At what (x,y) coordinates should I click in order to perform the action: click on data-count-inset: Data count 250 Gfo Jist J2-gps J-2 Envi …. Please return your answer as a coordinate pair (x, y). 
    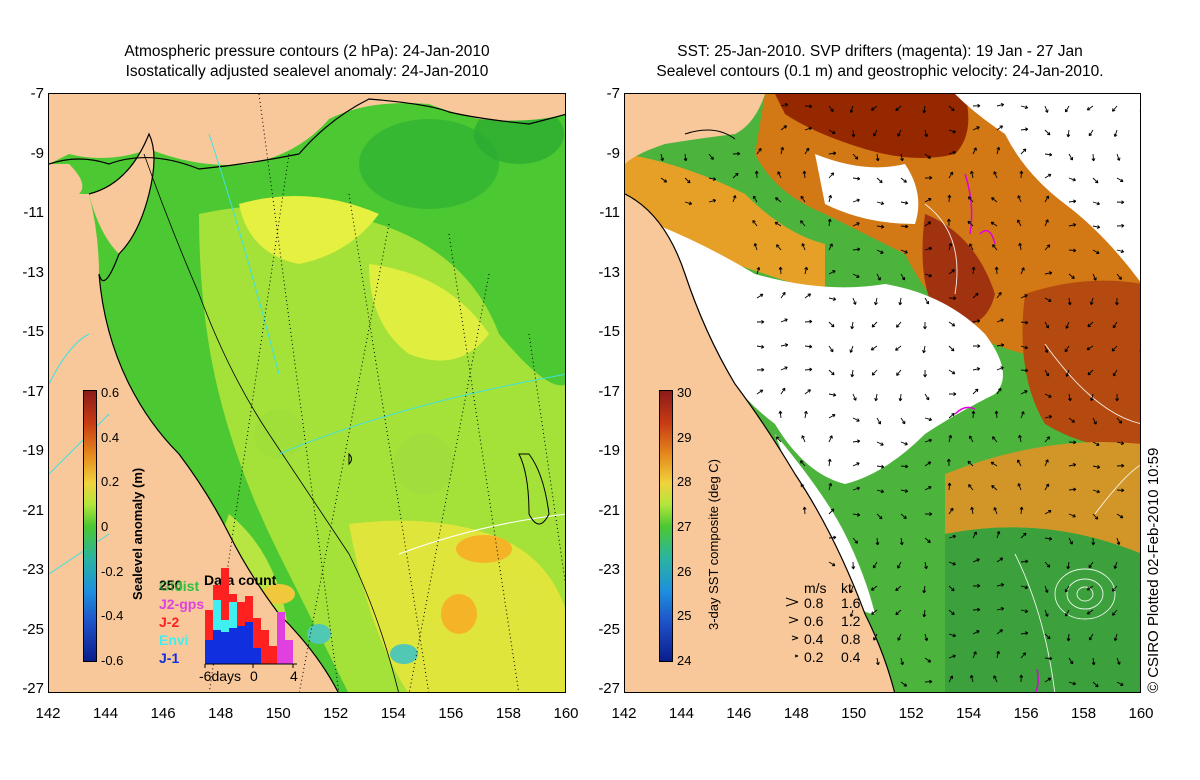
    Looking at the image, I should click on (229, 622).